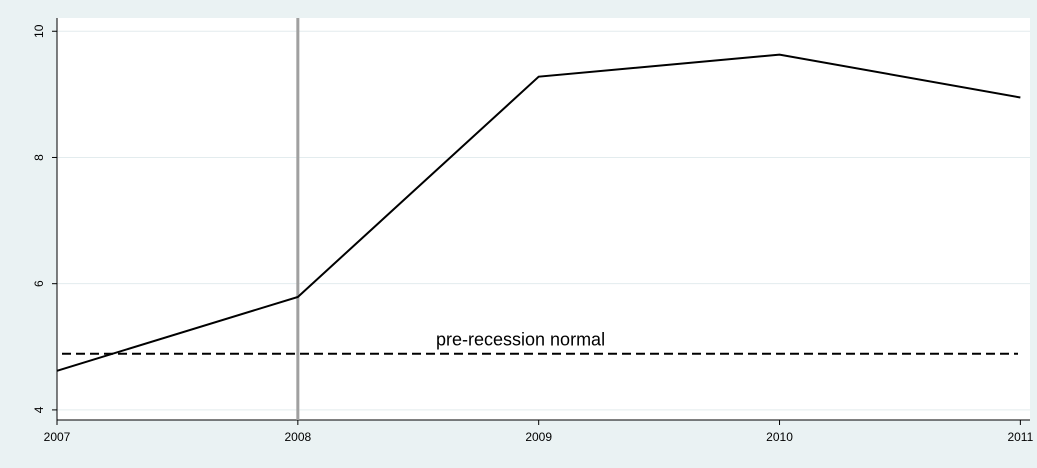 The image size is (1037, 468). What do you see at coordinates (538, 437) in the screenshot?
I see `x-tick-label: 2009` at bounding box center [538, 437].